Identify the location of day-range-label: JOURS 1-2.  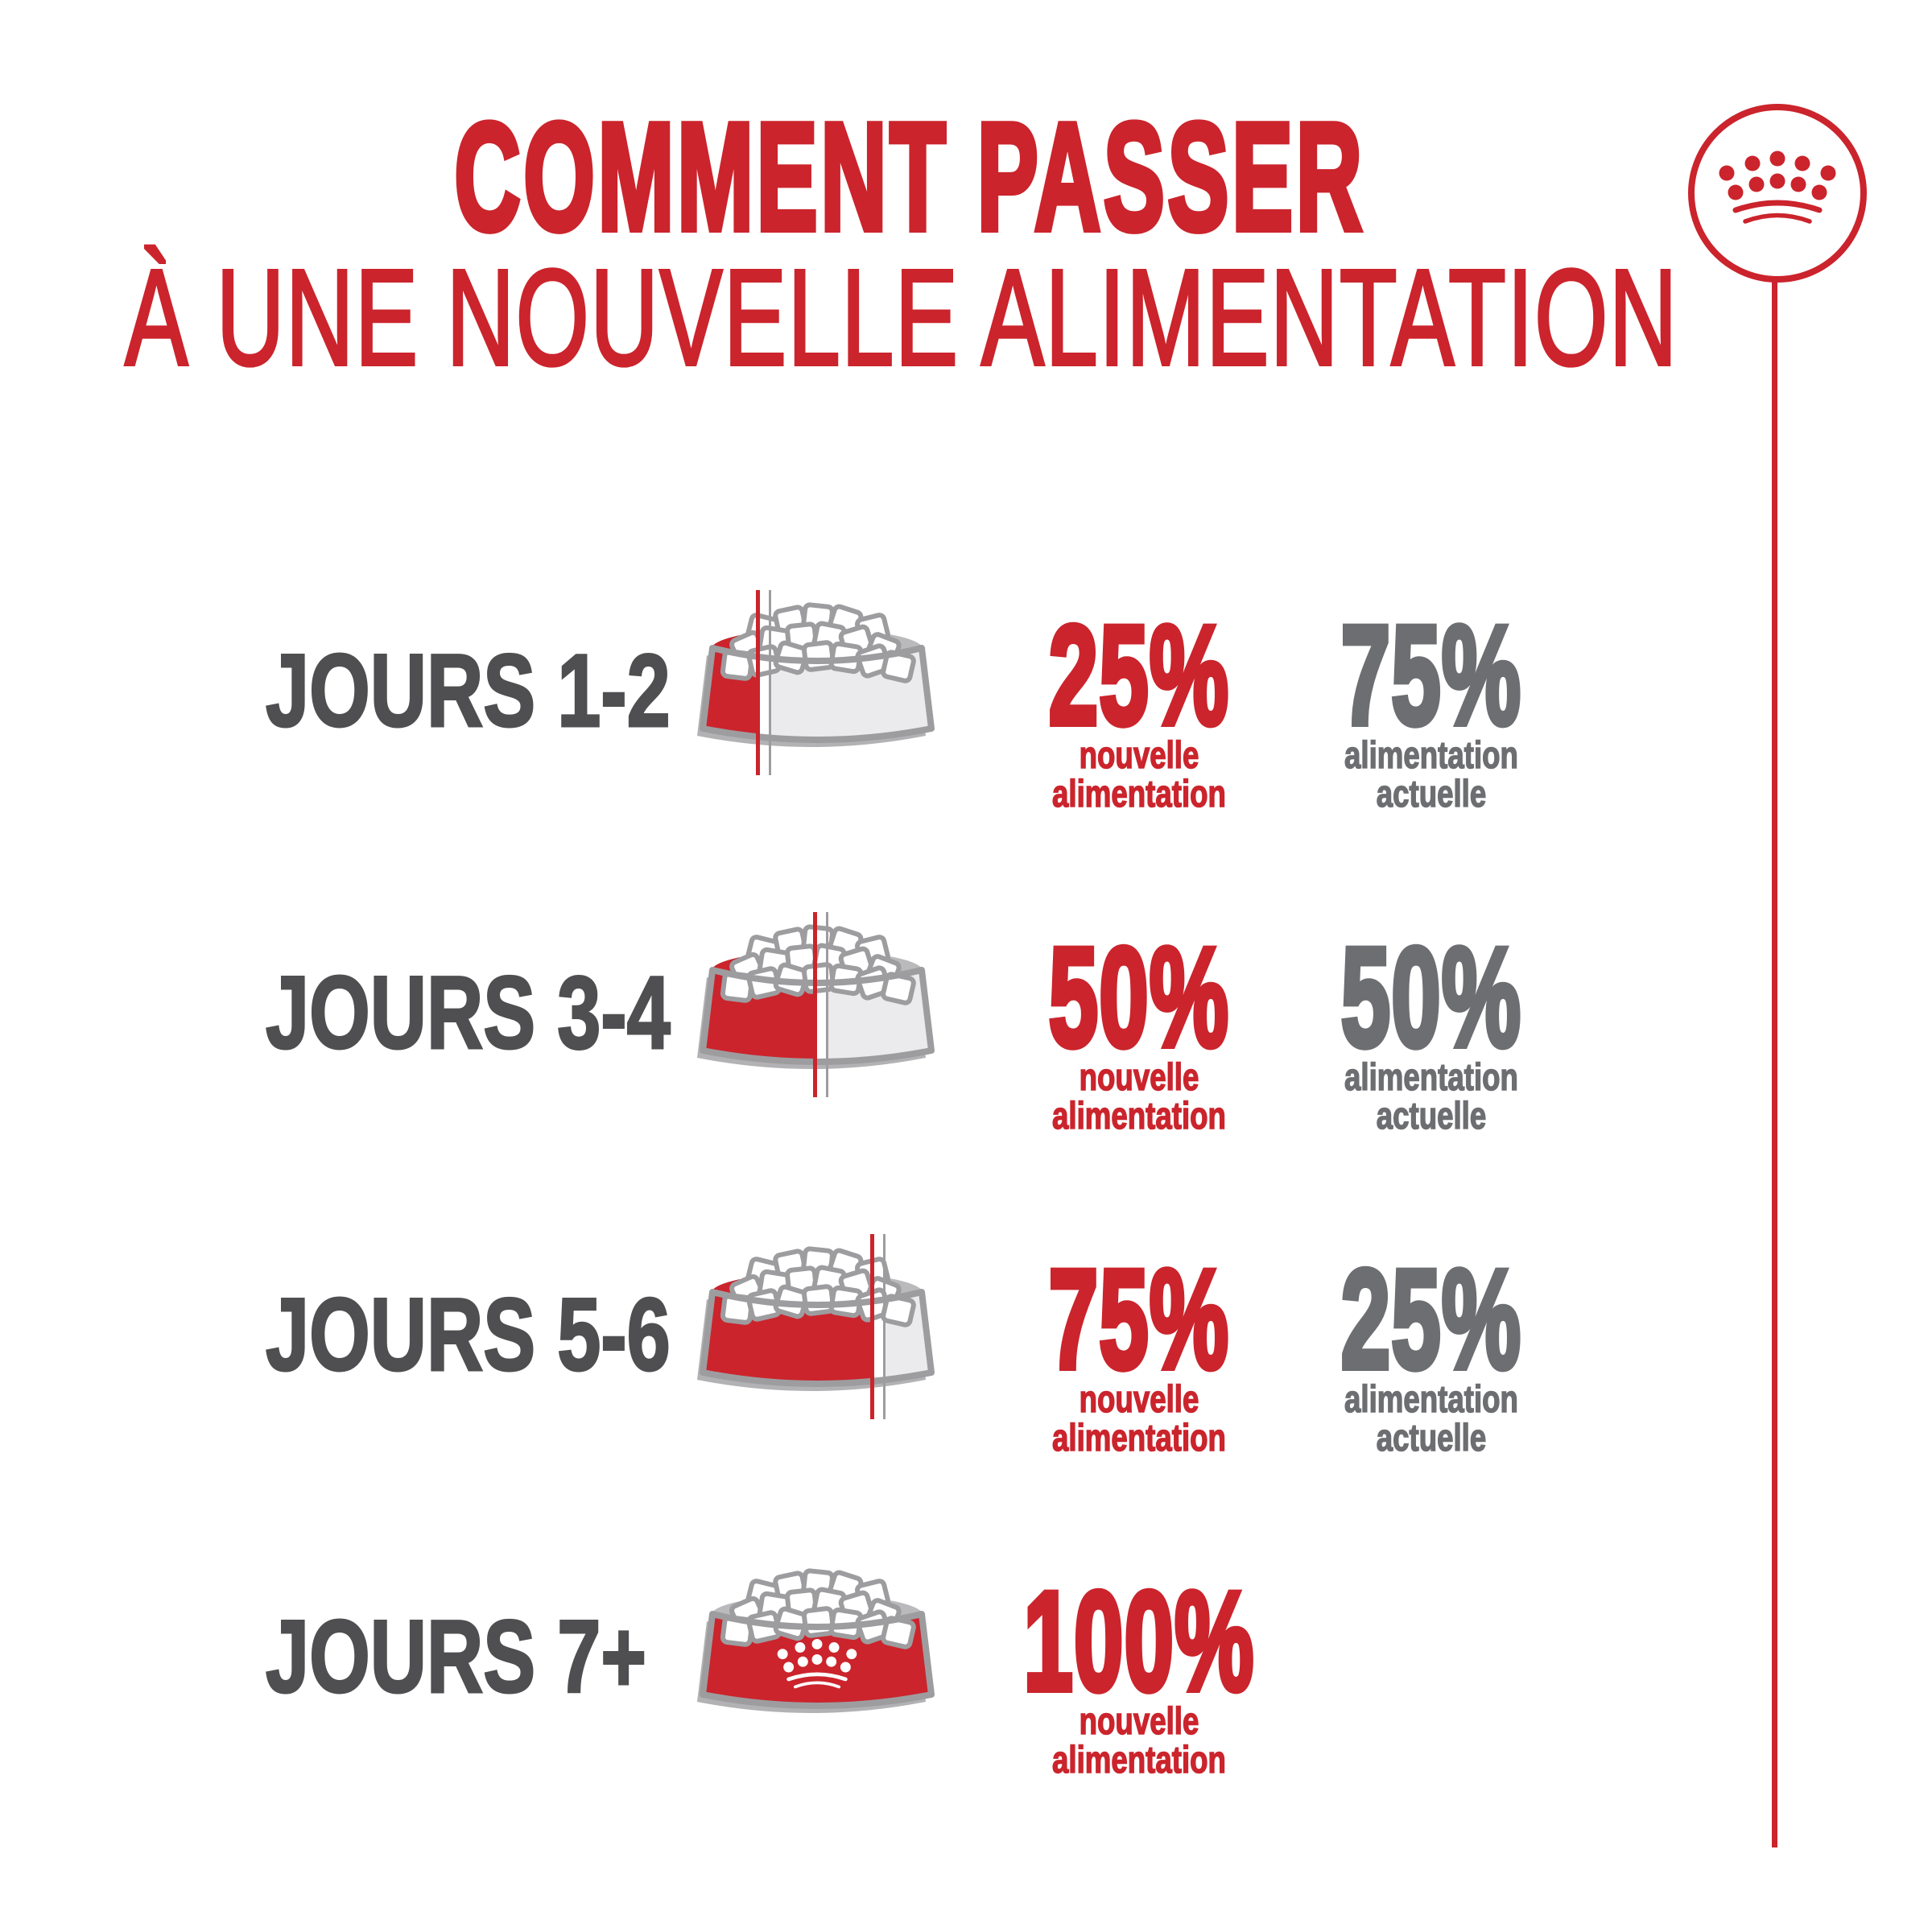
(468, 691).